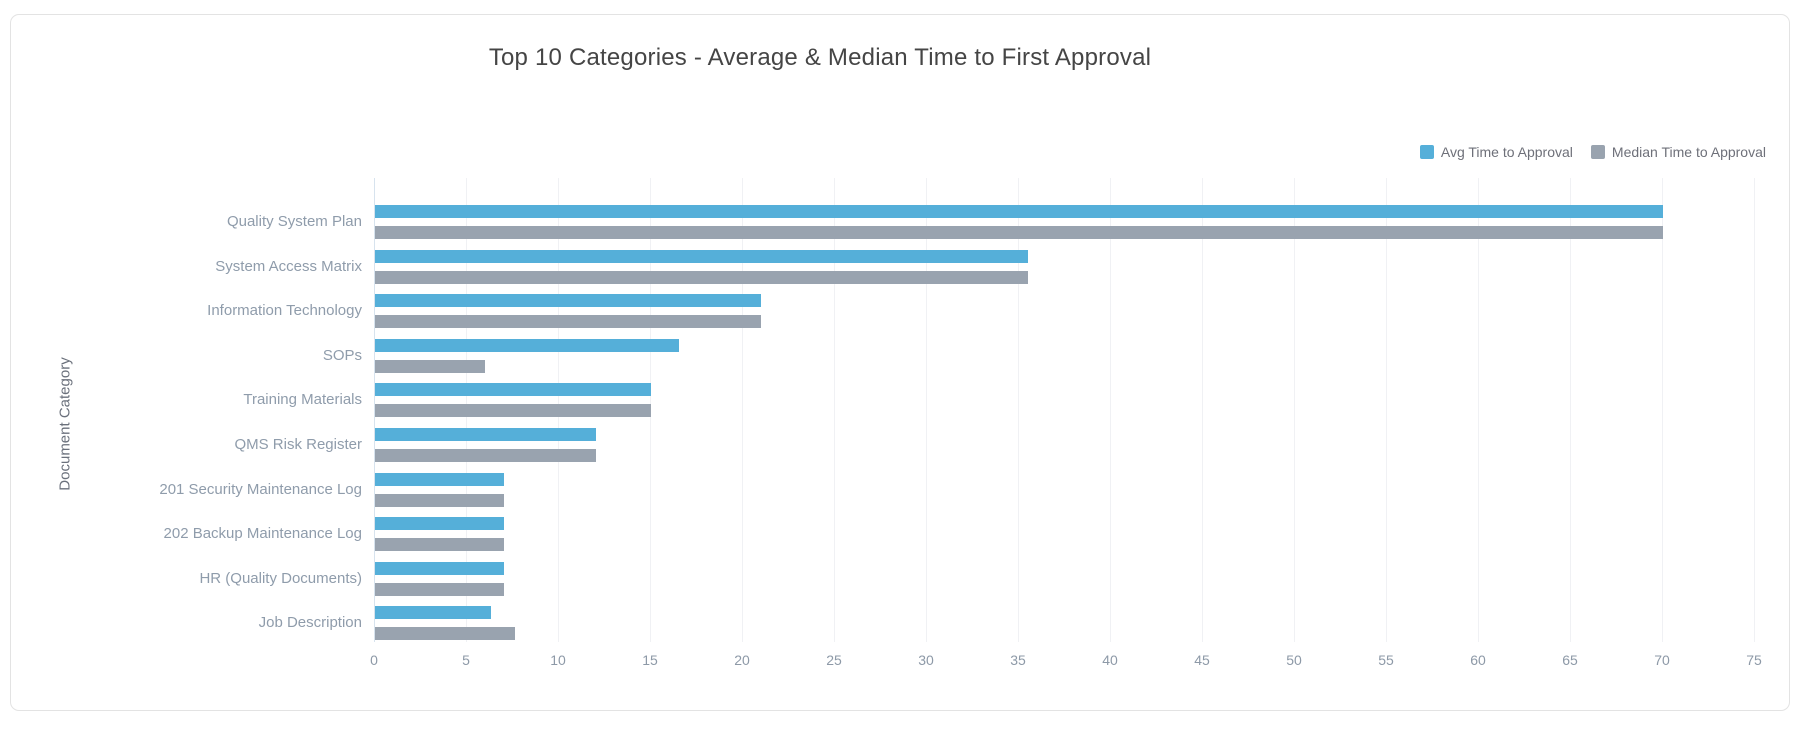 The height and width of the screenshot is (730, 1802). Describe the element at coordinates (294, 221) in the screenshot. I see `category-label: Quality System Plan` at that location.